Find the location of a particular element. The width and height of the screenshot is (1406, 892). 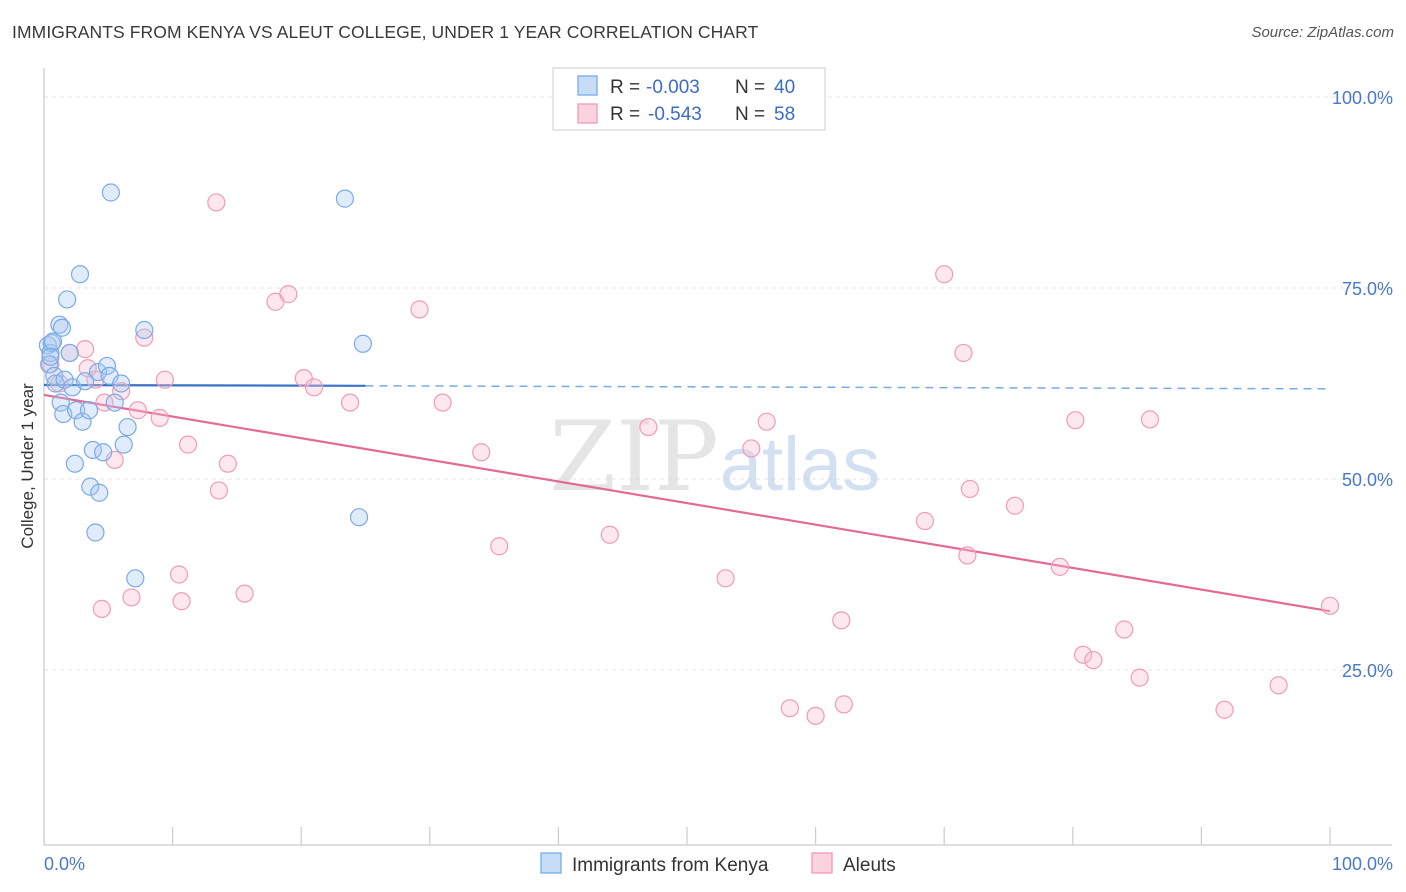

stats-legend: R = -0.003 N = 40 R = -0.543 N = 58 is located at coordinates (689, 99).